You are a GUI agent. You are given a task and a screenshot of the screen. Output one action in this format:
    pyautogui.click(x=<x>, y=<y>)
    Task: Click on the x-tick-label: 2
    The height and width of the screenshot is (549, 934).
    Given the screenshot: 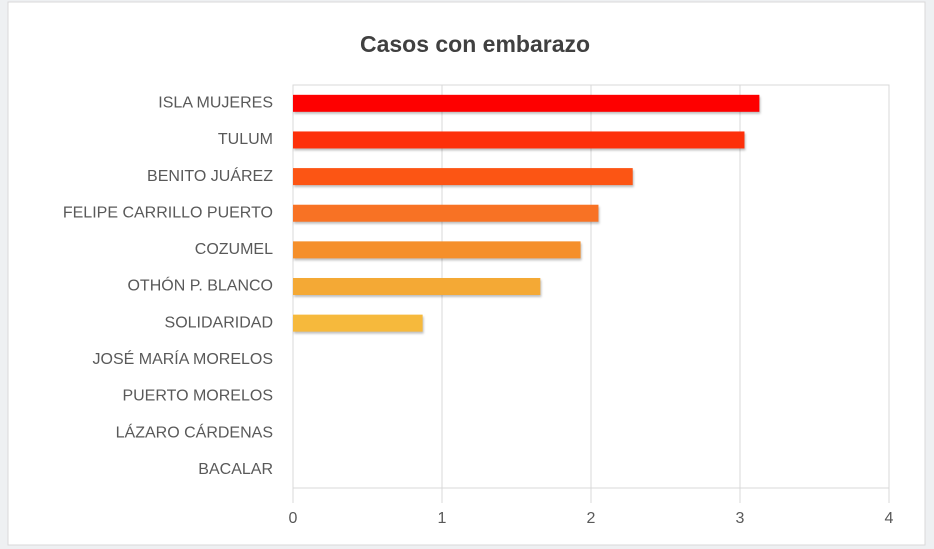 What is the action you would take?
    pyautogui.click(x=591, y=518)
    